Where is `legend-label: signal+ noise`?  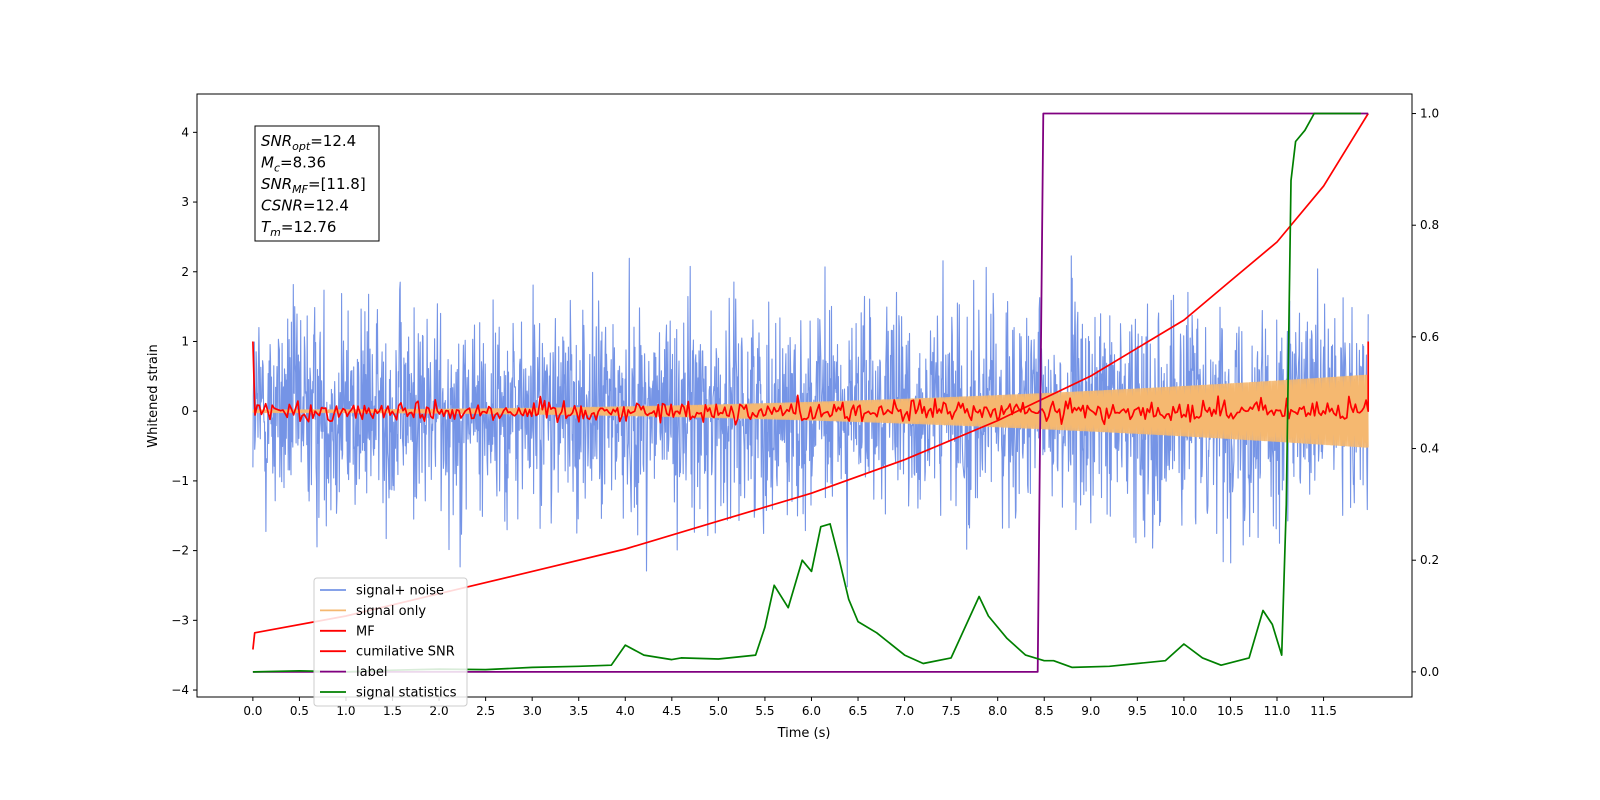 legend-label: signal+ noise is located at coordinates (400, 591).